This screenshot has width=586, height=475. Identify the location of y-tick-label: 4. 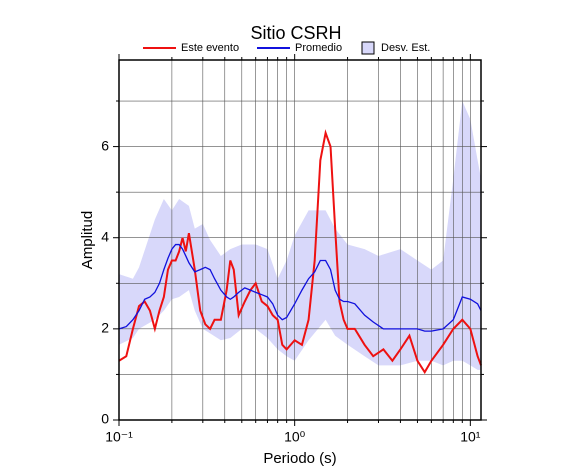
(105, 236).